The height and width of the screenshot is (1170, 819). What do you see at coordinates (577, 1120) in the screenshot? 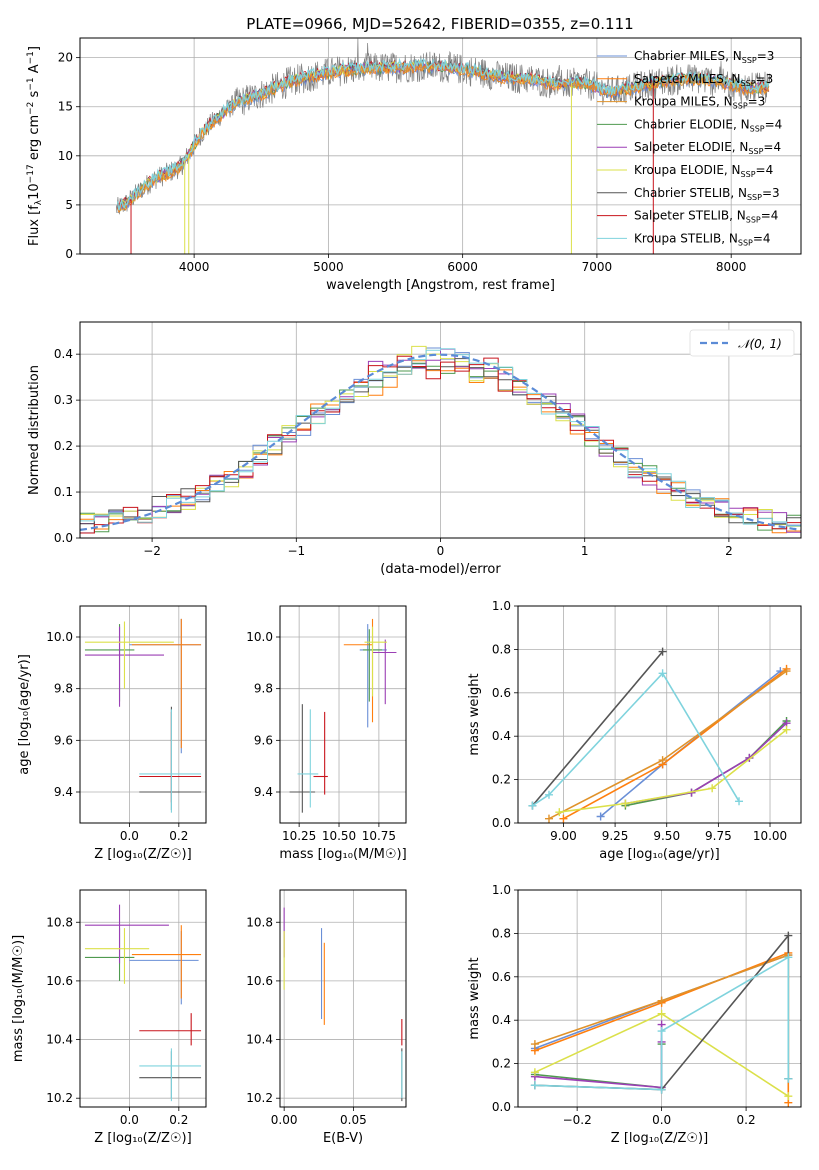
I see `x-tick-label: −0.2` at bounding box center [577, 1120].